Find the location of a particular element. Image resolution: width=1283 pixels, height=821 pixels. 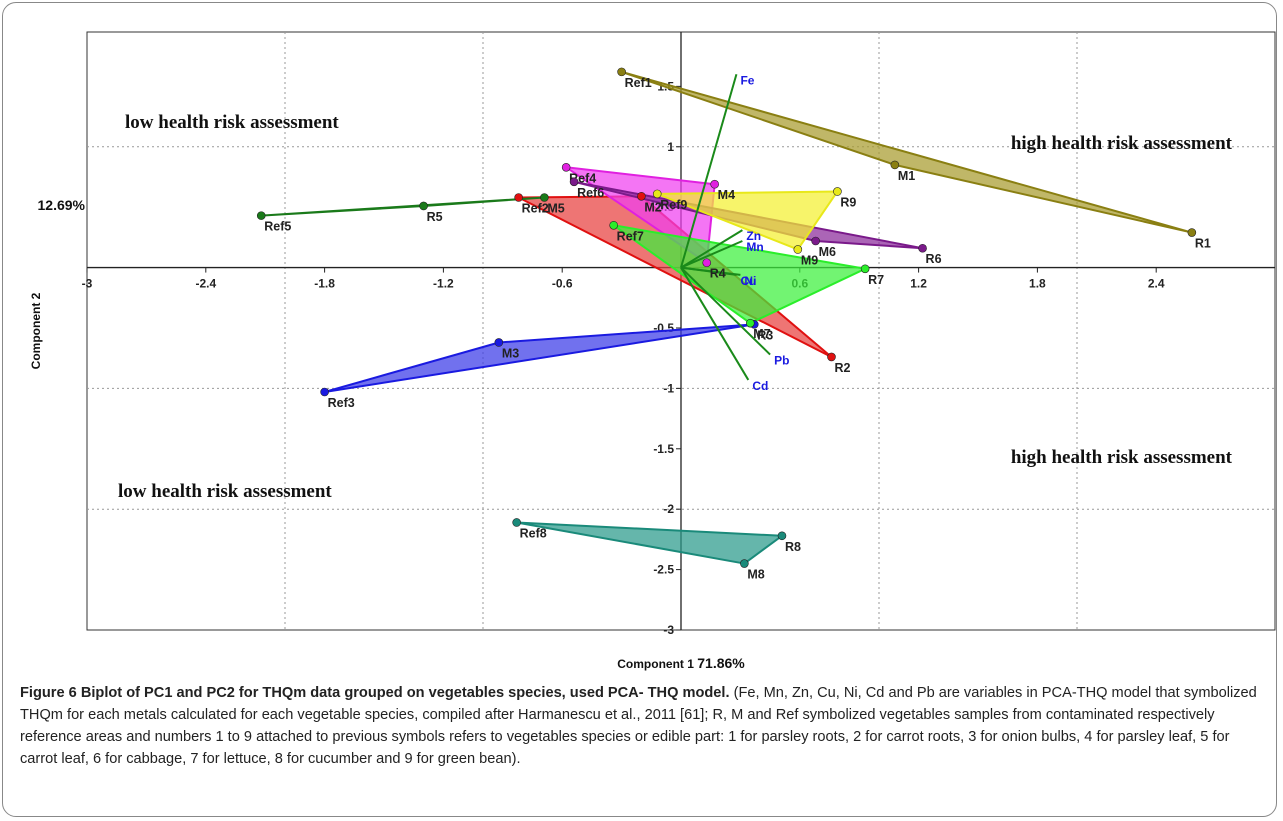

y-tick-label: -1.5 is located at coordinates (663, 449).